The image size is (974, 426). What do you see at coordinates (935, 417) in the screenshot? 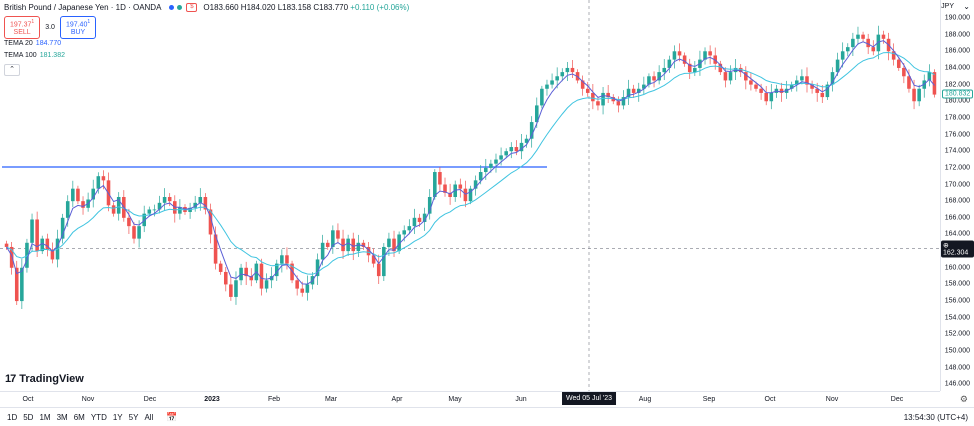
I see `clock: 13:54:30 (UTC+4)` at bounding box center [935, 417].